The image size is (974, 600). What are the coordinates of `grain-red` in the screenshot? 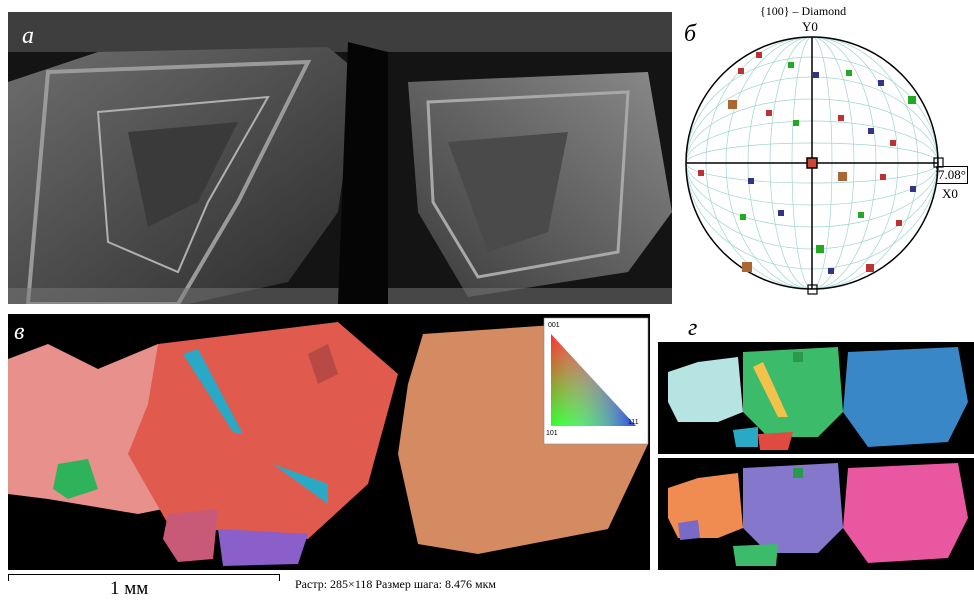 It's located at (263, 430).